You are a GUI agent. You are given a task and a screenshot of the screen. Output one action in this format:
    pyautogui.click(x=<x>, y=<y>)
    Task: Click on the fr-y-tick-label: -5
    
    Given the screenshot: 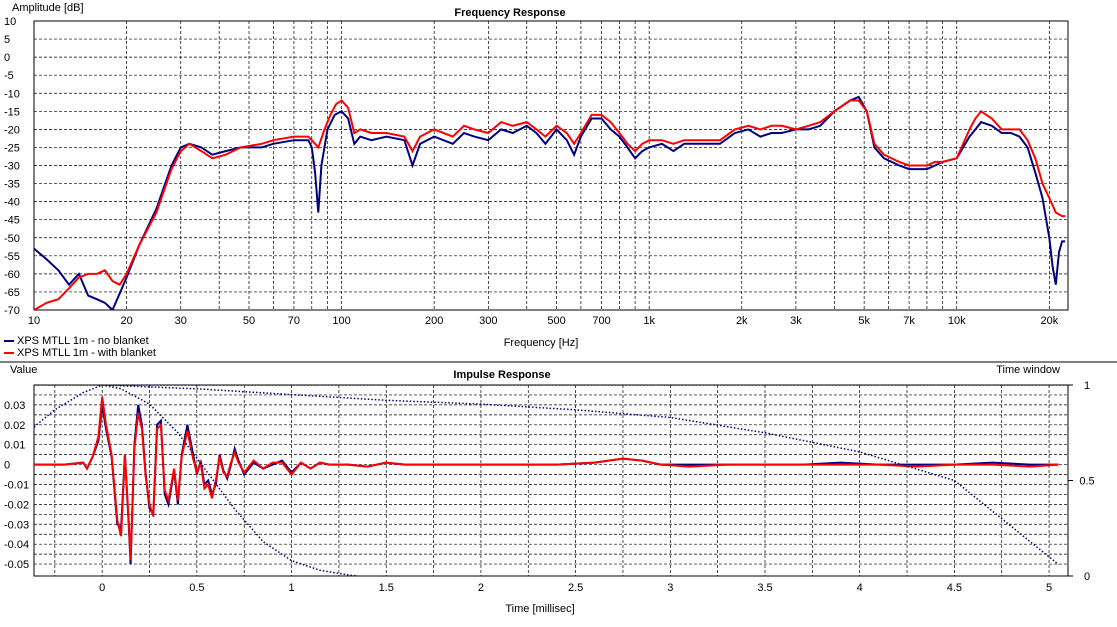 What is the action you would take?
    pyautogui.click(x=9, y=76)
    